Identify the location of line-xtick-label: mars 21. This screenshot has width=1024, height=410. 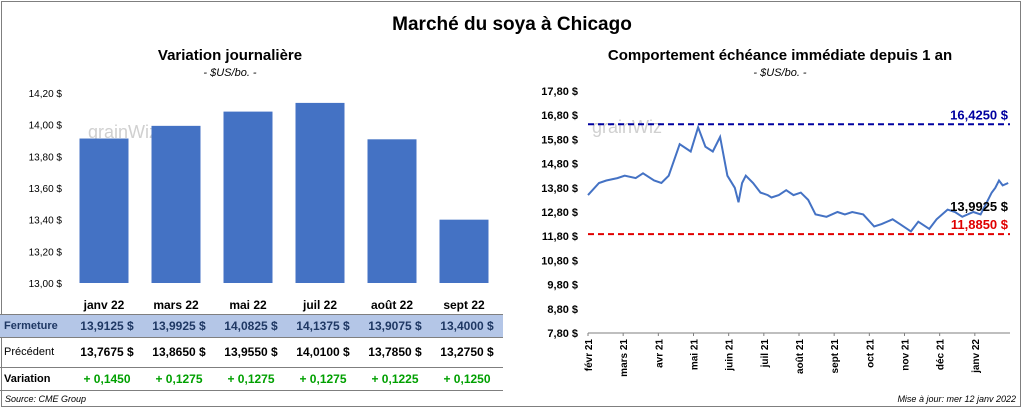
(624, 358).